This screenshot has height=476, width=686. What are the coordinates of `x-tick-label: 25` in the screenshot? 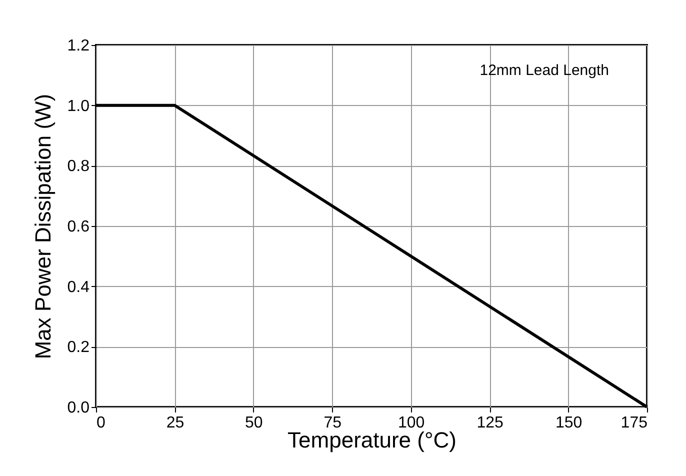 It's located at (175, 423).